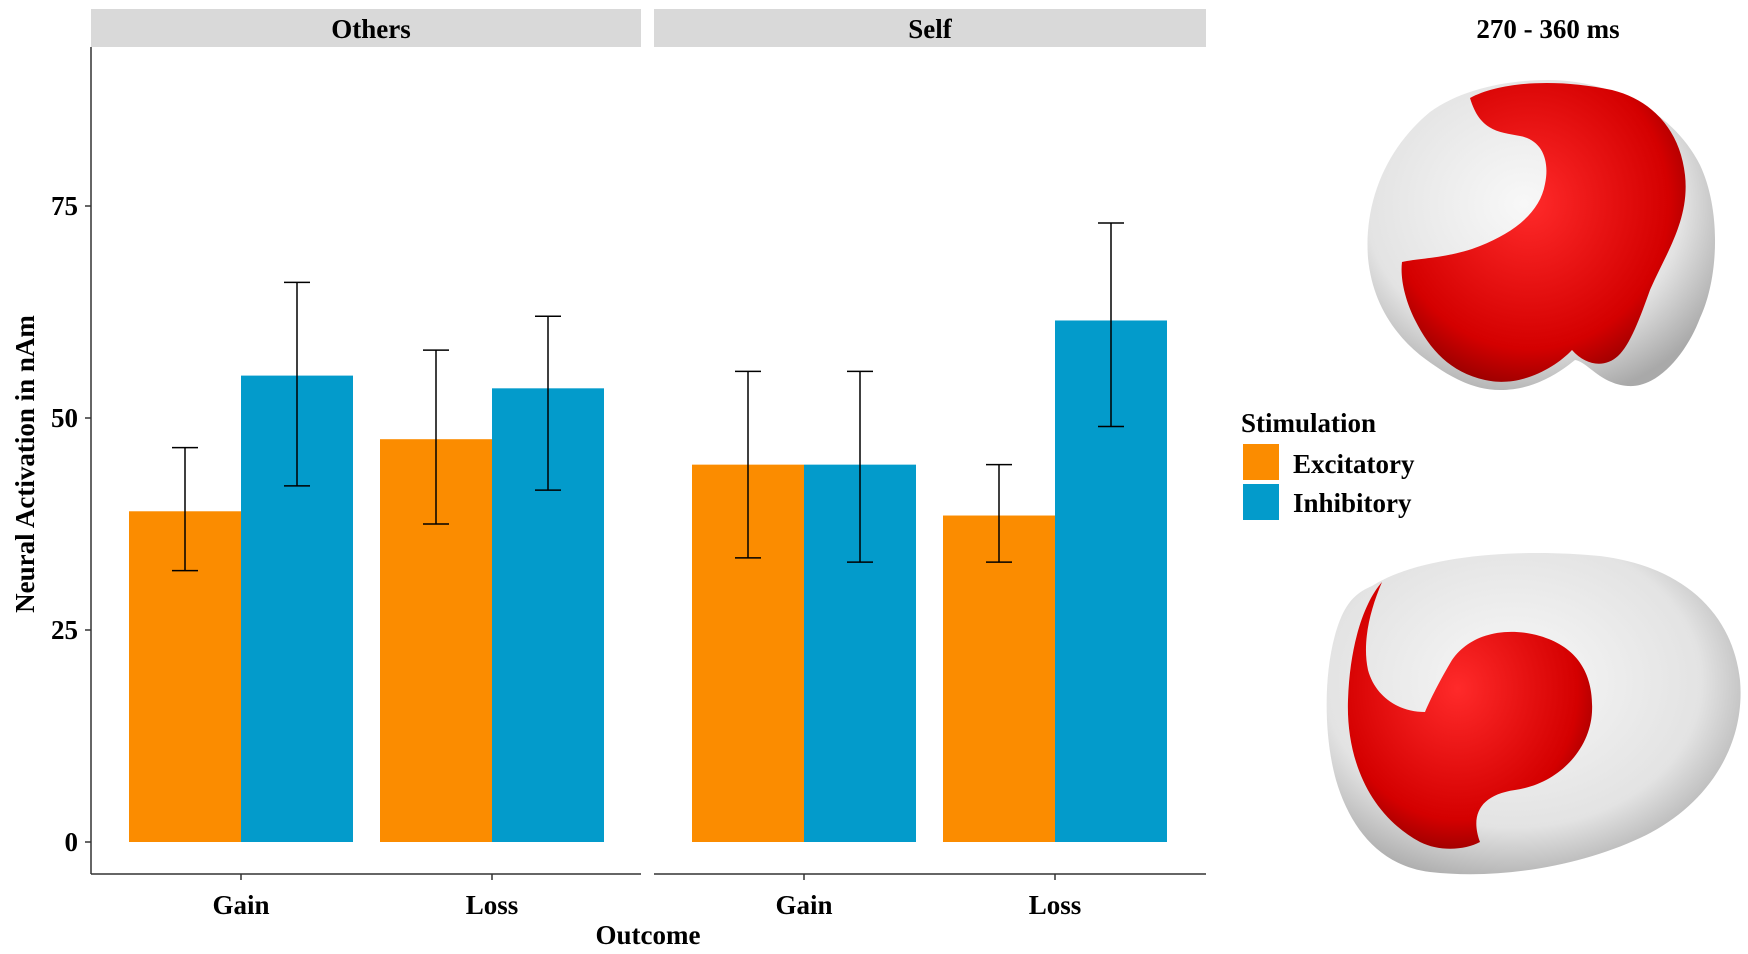  I want to click on legend: Stimulation Excitatory Inhibitory, so click(1328, 464).